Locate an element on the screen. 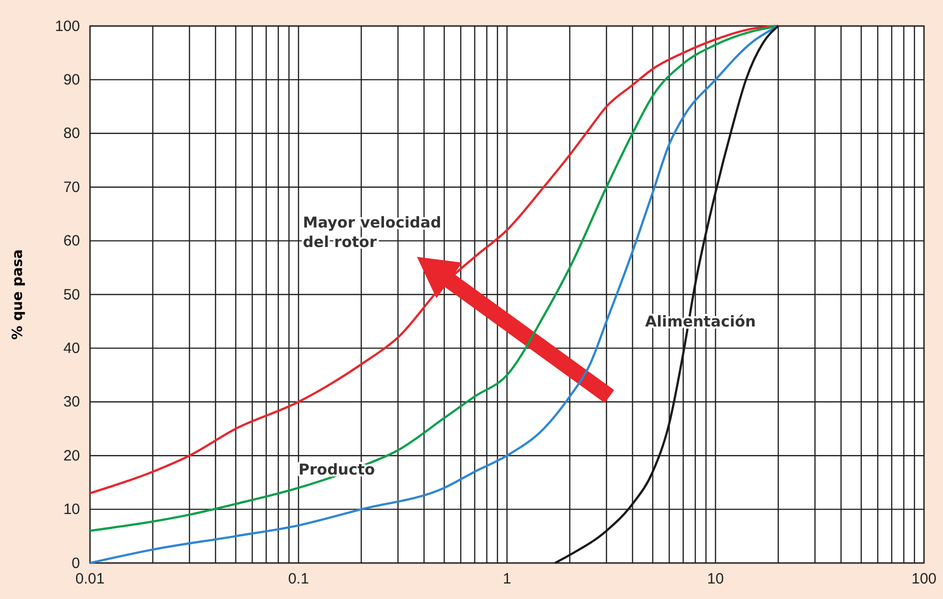 The height and width of the screenshot is (599, 943). y-tick-label: 80 is located at coordinates (71, 133).